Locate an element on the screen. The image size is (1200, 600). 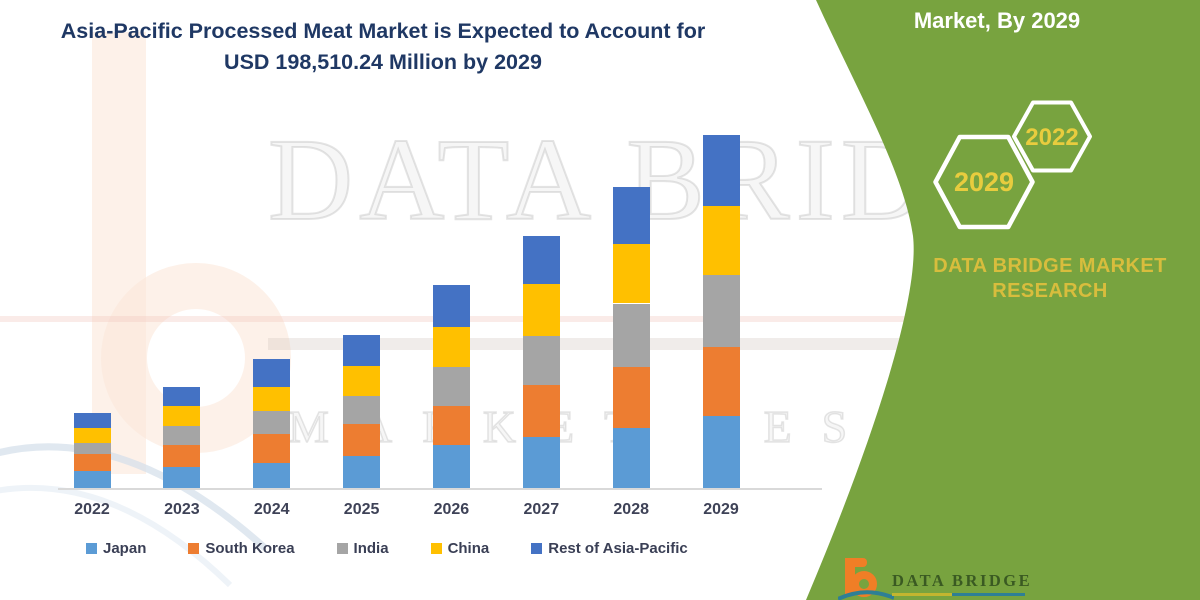
bar-segment-2026-rest-of-asia-pacific is located at coordinates (451, 306).